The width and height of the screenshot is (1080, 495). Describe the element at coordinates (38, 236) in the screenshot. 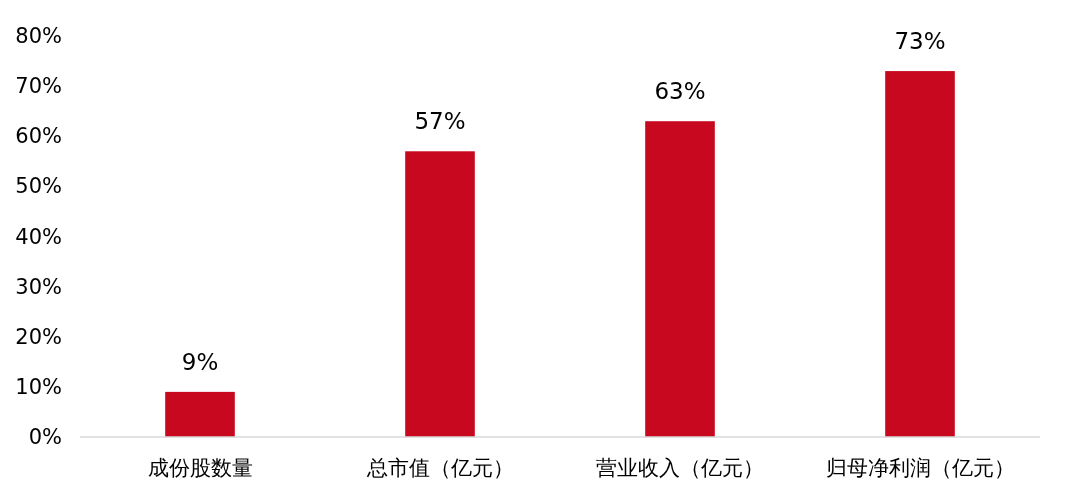

I see `y-tick-label: 40%` at that location.